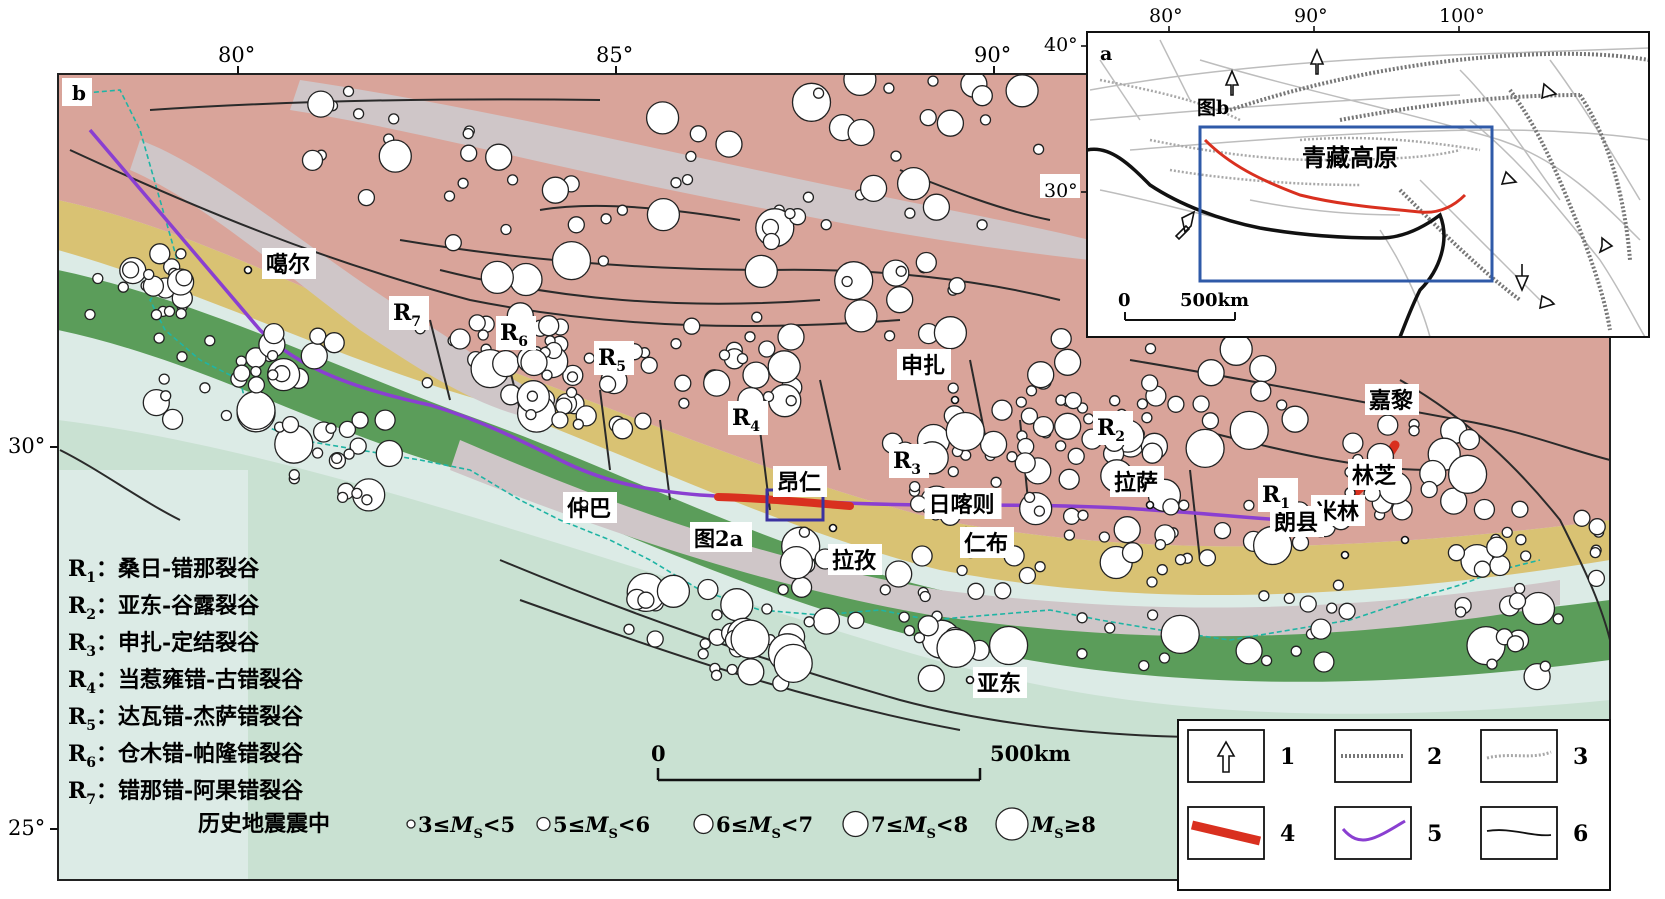 Image resolution: width=1665 pixels, height=899 pixels. Describe the element at coordinates (186, 793) in the screenshot. I see `rift-legend-item: R7：错那错-阿果错裂谷` at that location.